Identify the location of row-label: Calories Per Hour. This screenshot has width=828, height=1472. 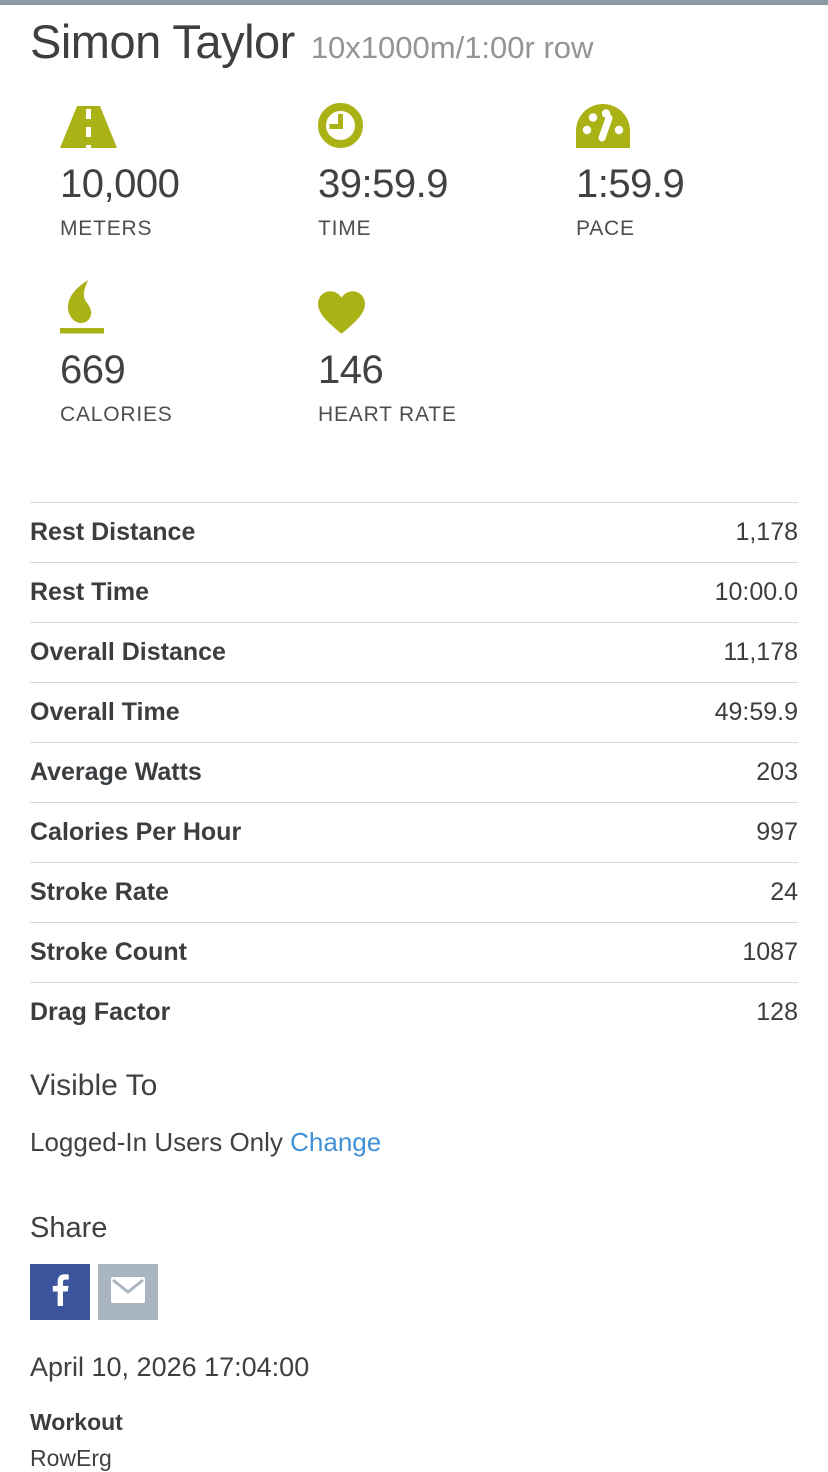
(136, 831).